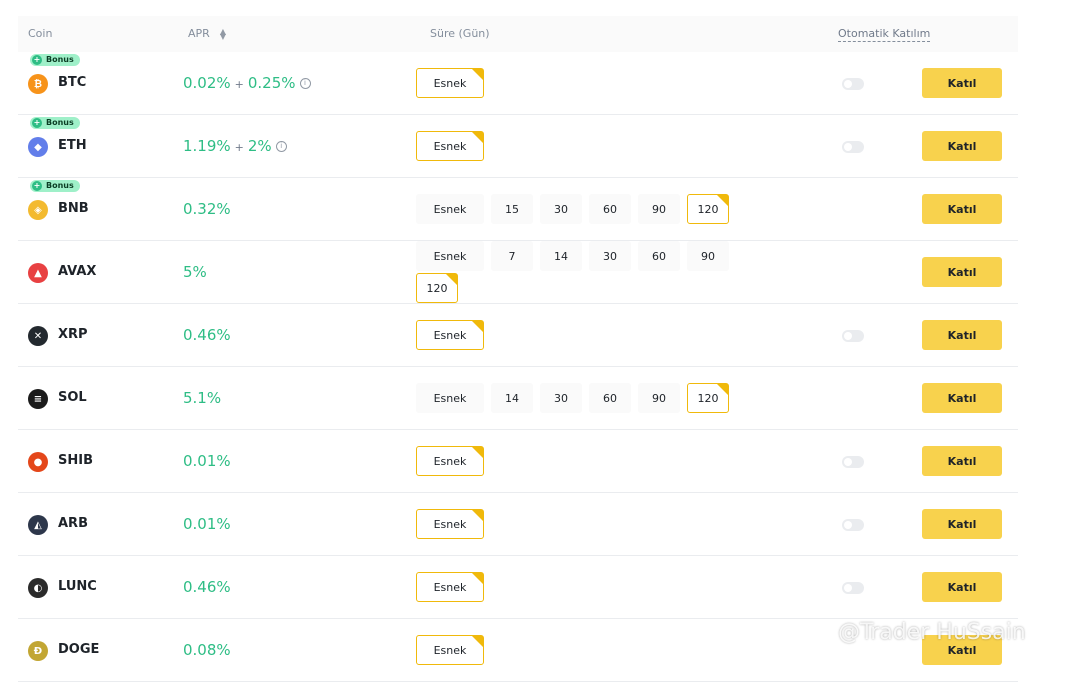  I want to click on sort-icon: ▲ ▼, so click(222, 34).